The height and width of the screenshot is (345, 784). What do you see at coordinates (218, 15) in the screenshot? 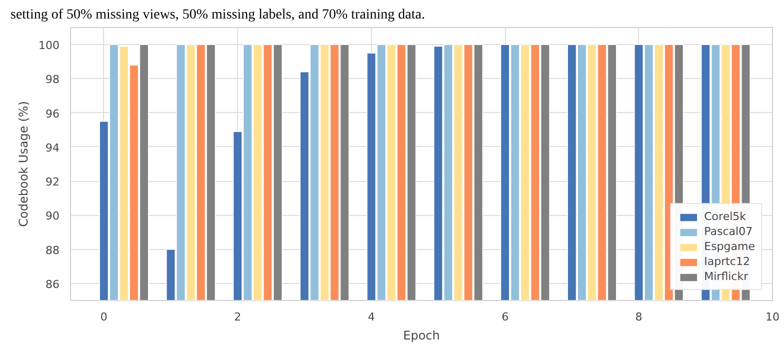
I see `text: setting of 50% missing views, 50% missing labels, and 70% training data.` at bounding box center [218, 15].